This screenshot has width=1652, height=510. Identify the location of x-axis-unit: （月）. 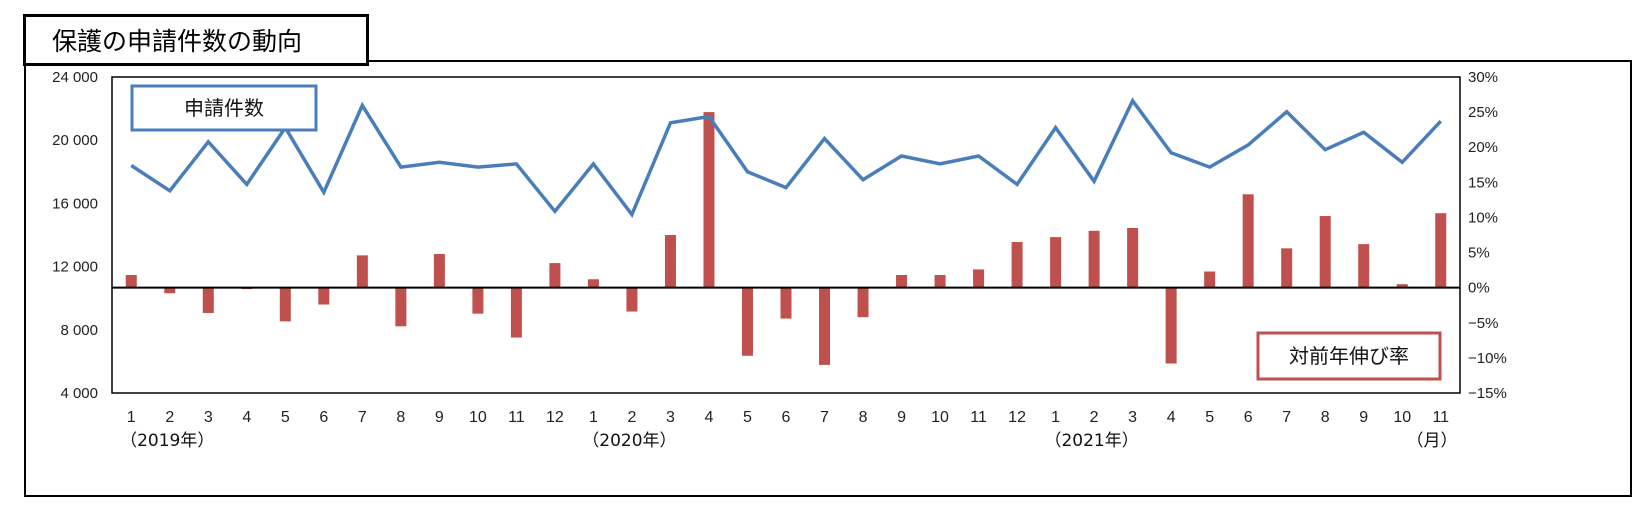
(1432, 441).